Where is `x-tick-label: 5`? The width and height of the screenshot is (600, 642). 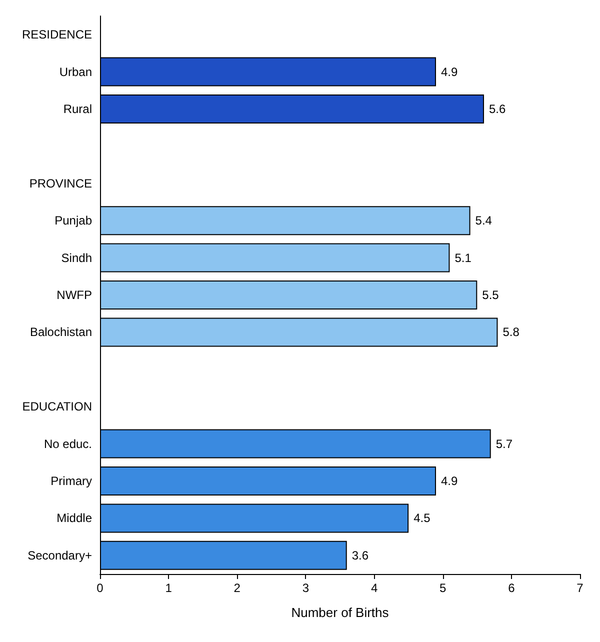
x-tick-label: 5 is located at coordinates (443, 588).